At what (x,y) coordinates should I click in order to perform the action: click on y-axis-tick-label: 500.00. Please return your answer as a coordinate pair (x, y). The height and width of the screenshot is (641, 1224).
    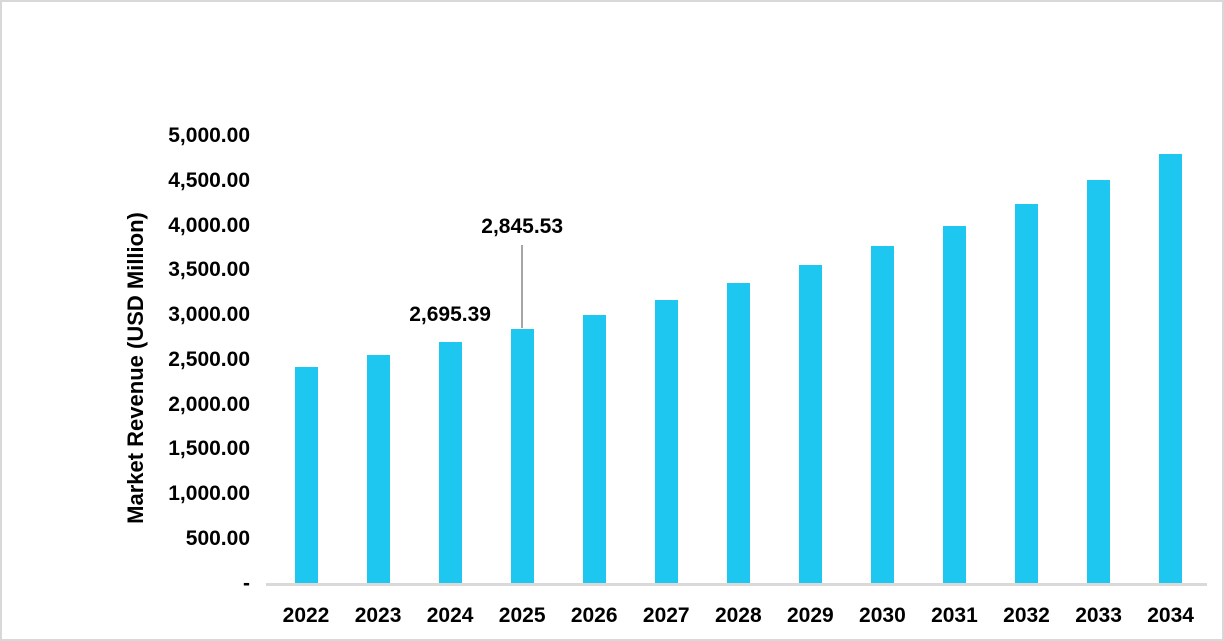
    Looking at the image, I should click on (217, 538).